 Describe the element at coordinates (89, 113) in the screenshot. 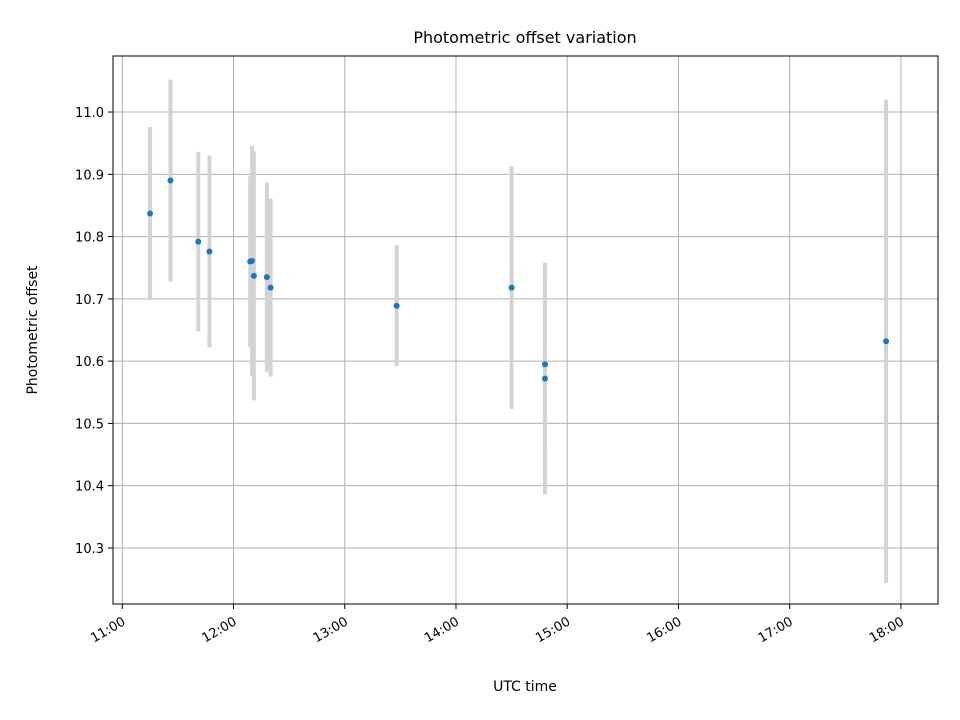

I see `y-tick-label: 11.0` at that location.